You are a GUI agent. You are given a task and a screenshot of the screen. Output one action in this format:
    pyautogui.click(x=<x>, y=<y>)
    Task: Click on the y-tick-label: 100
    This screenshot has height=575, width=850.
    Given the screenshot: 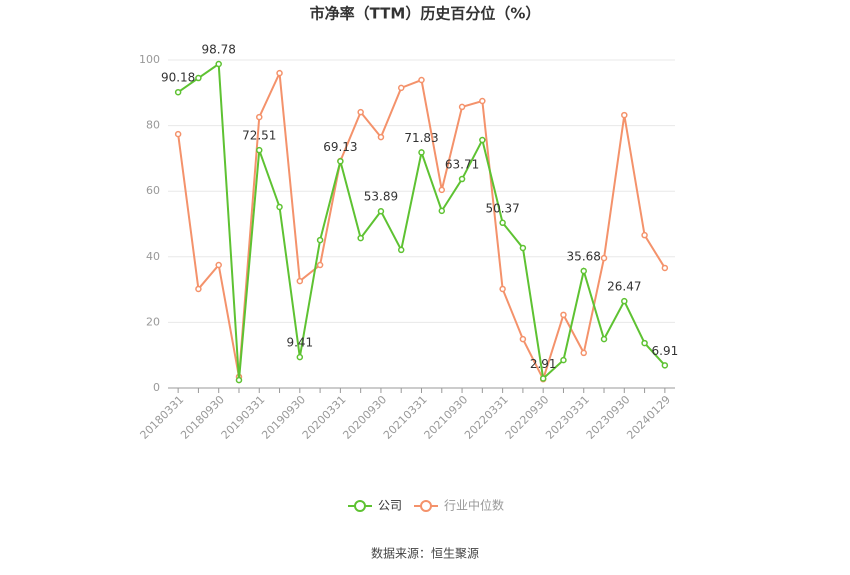 What is the action you would take?
    pyautogui.click(x=149, y=59)
    